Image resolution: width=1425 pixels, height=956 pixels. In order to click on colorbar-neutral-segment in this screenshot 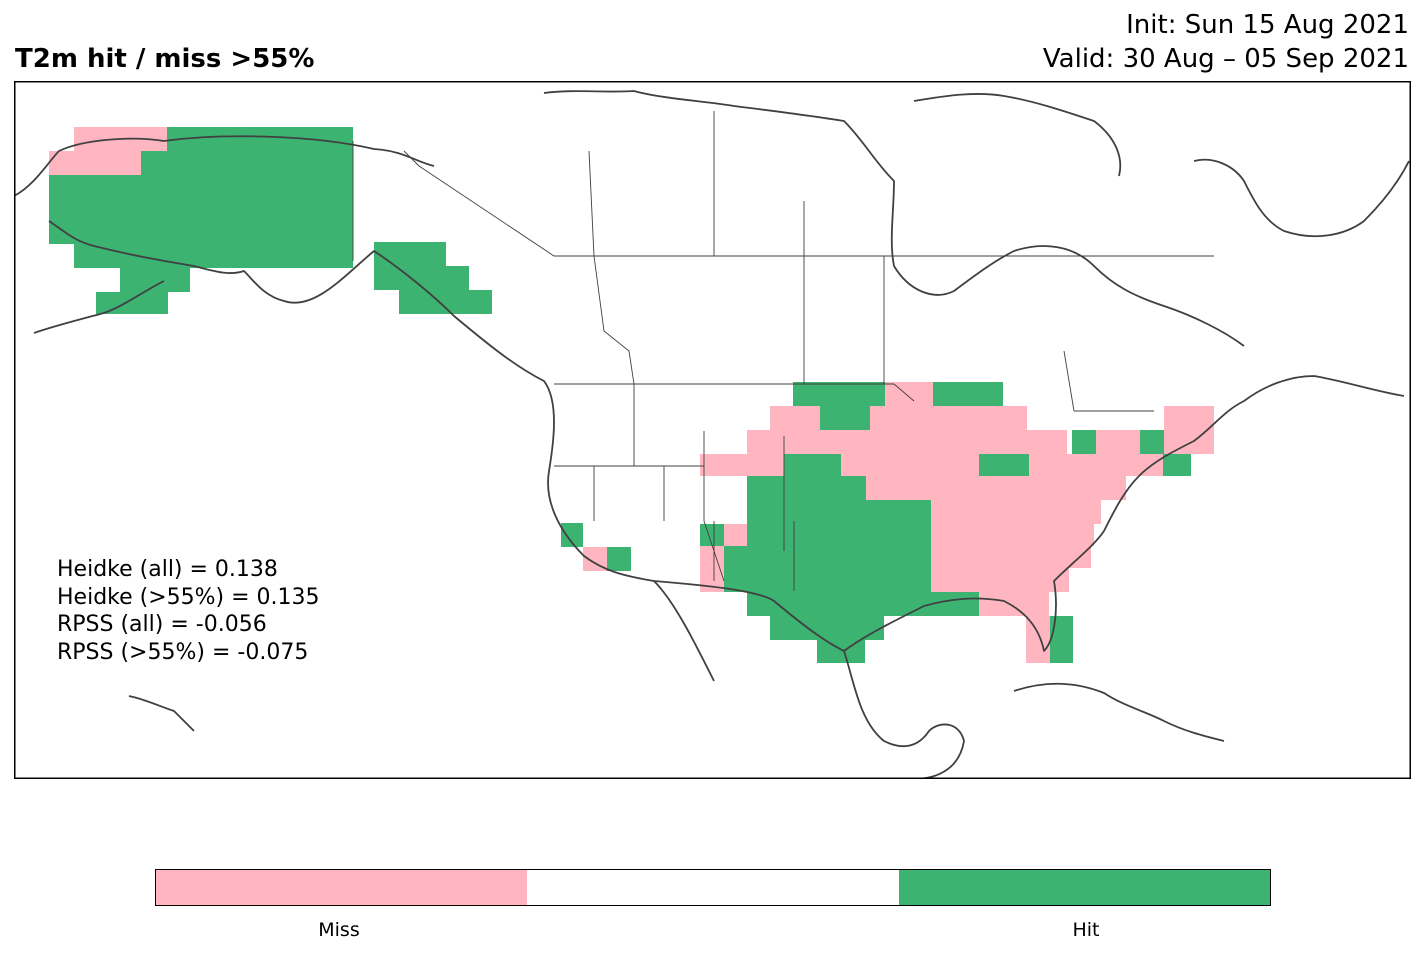, I will do `click(713, 887)`.